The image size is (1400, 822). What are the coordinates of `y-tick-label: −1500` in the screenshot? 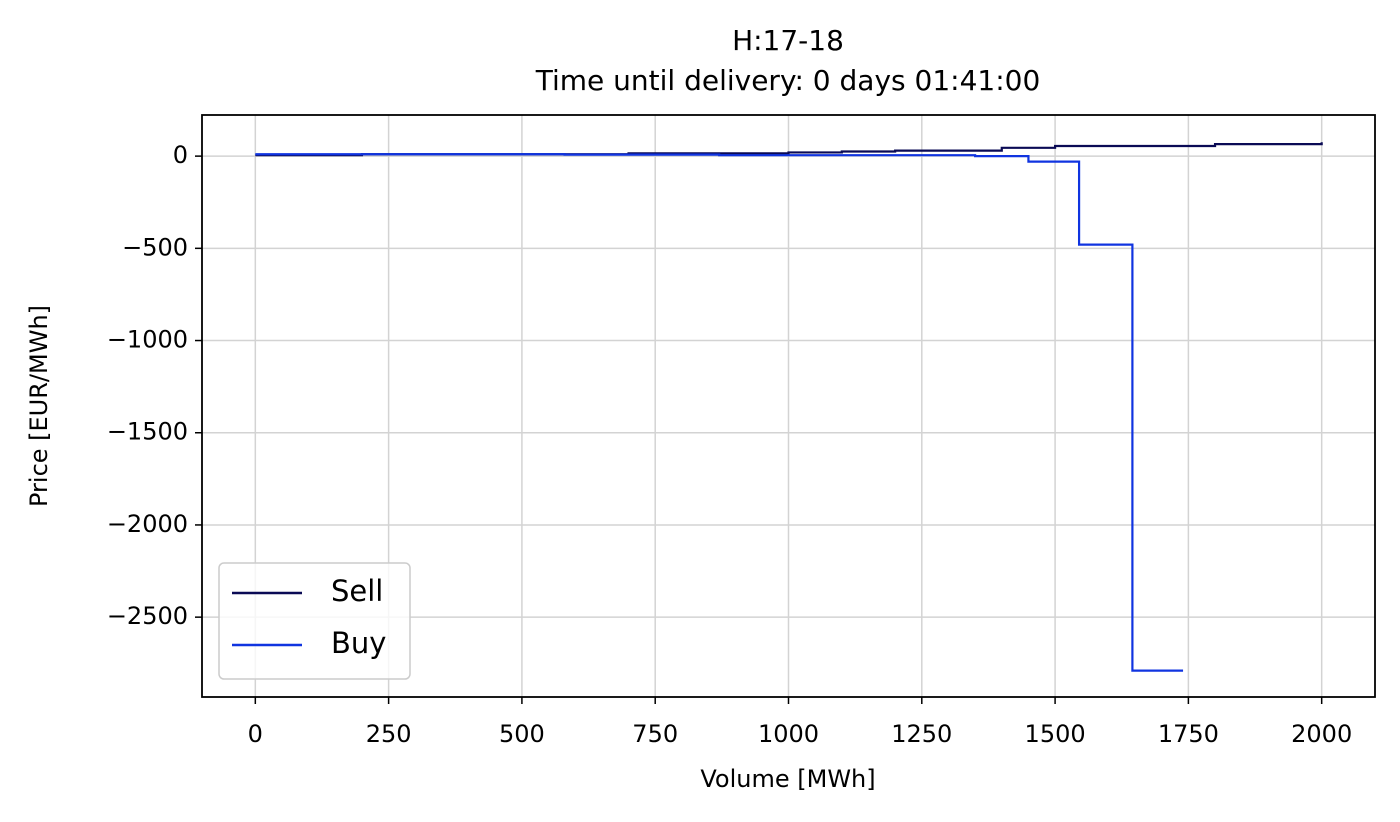 It's located at (147, 432).